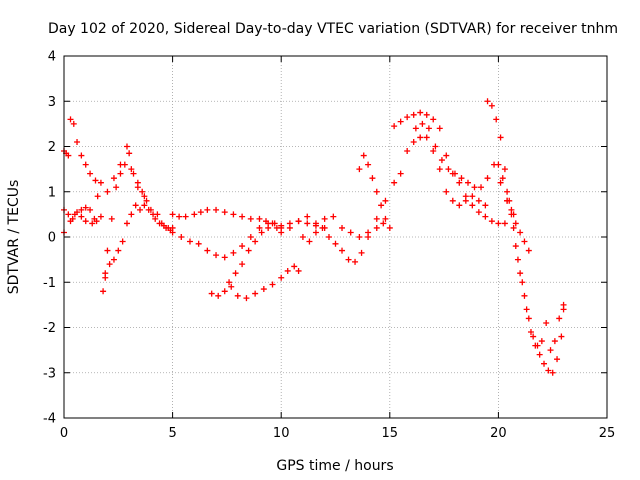  I want to click on x-tick-label: 15, so click(390, 433).